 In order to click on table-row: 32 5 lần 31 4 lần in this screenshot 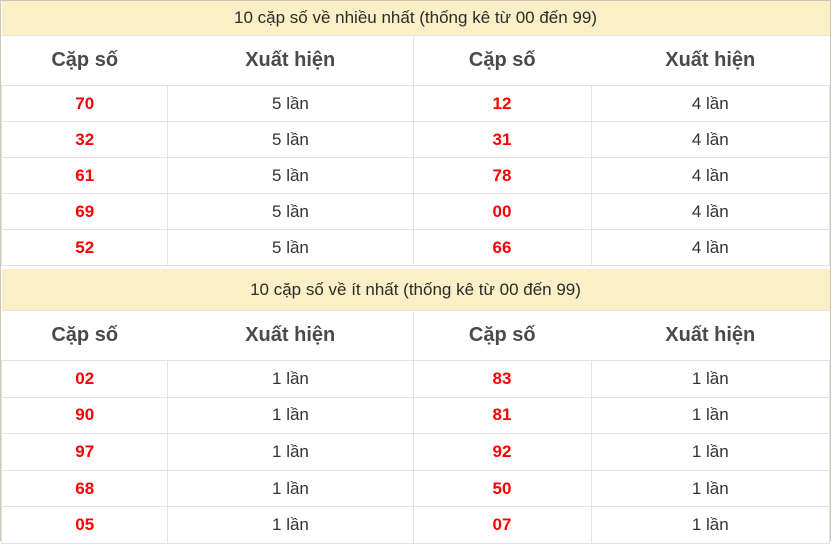, I will do `click(415, 139)`.